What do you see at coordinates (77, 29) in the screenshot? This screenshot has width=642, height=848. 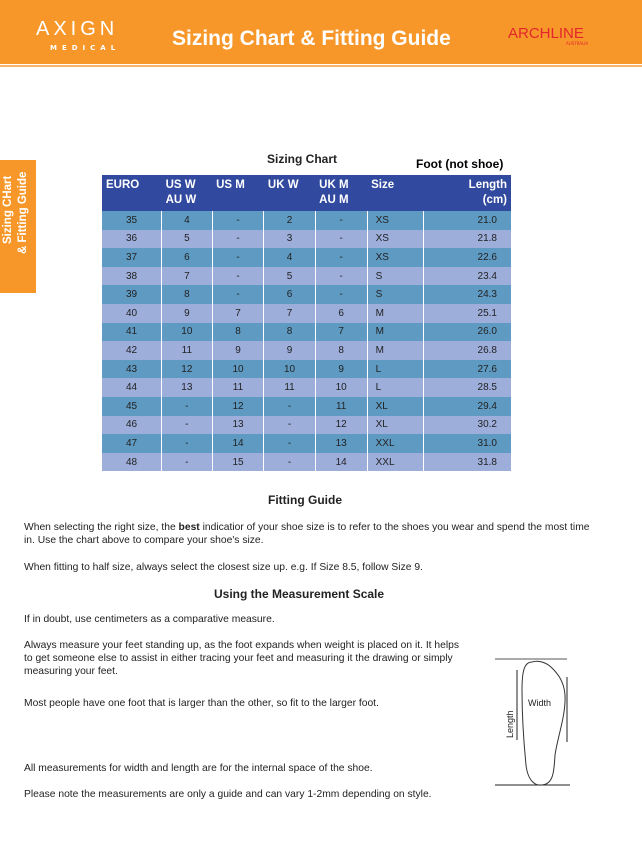 I see `axign-logo: AXIGN` at bounding box center [77, 29].